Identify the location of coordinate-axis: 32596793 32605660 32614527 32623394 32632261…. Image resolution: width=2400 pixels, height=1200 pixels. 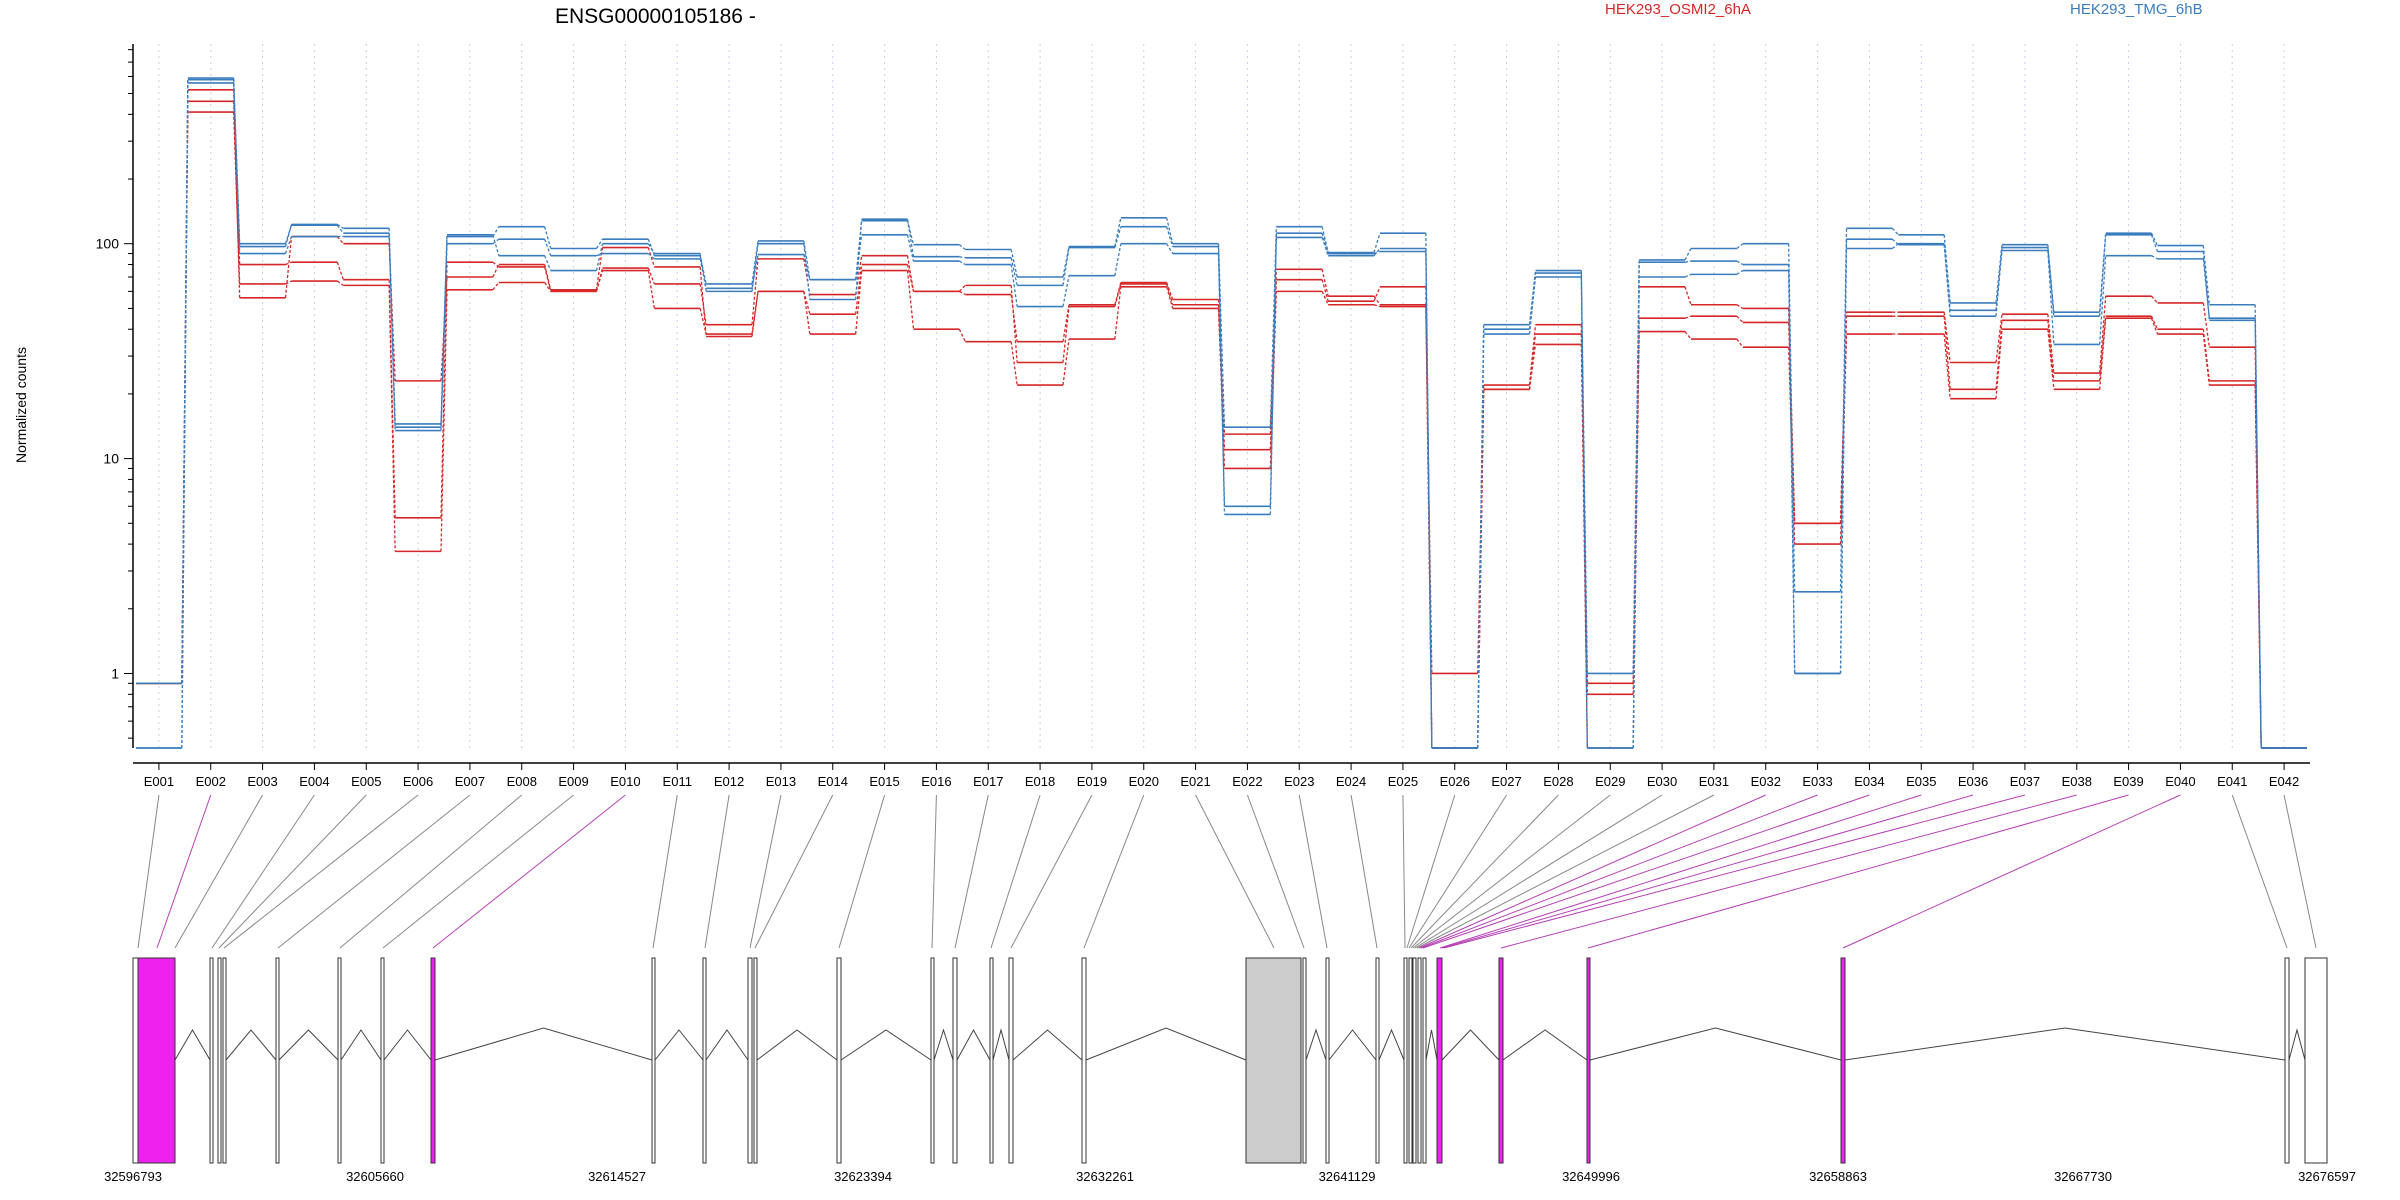
(1230, 1176).